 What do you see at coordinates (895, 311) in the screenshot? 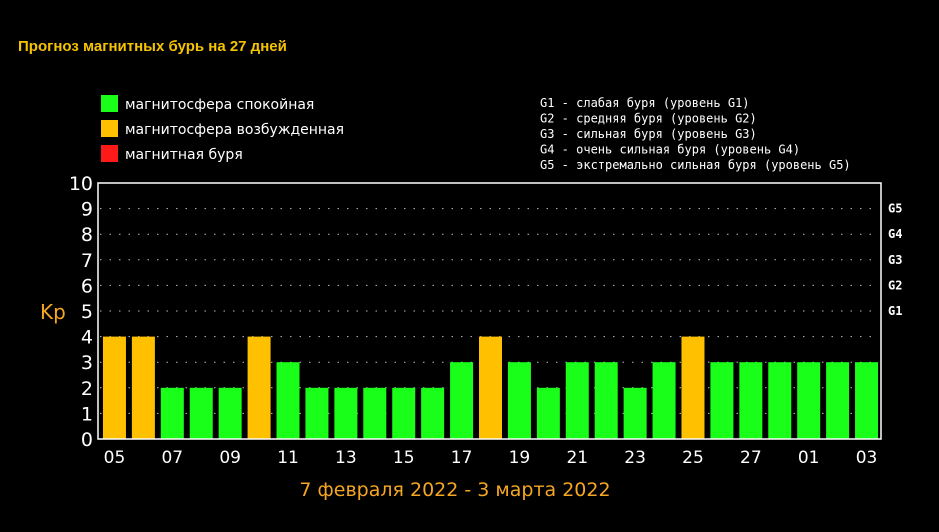
I see `storm-level-tick: G1` at bounding box center [895, 311].